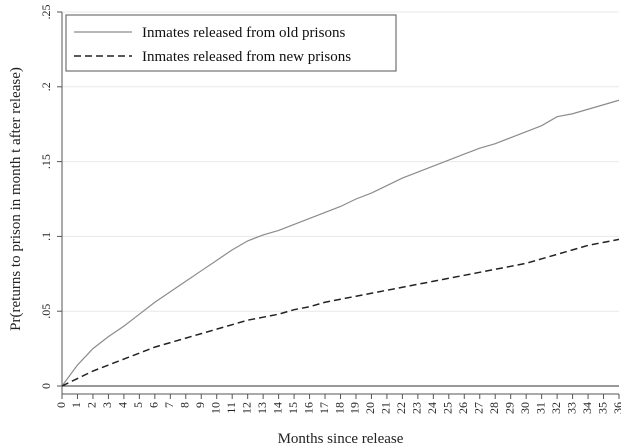  Describe the element at coordinates (308, 408) in the screenshot. I see `x-tick-label: 16` at that location.